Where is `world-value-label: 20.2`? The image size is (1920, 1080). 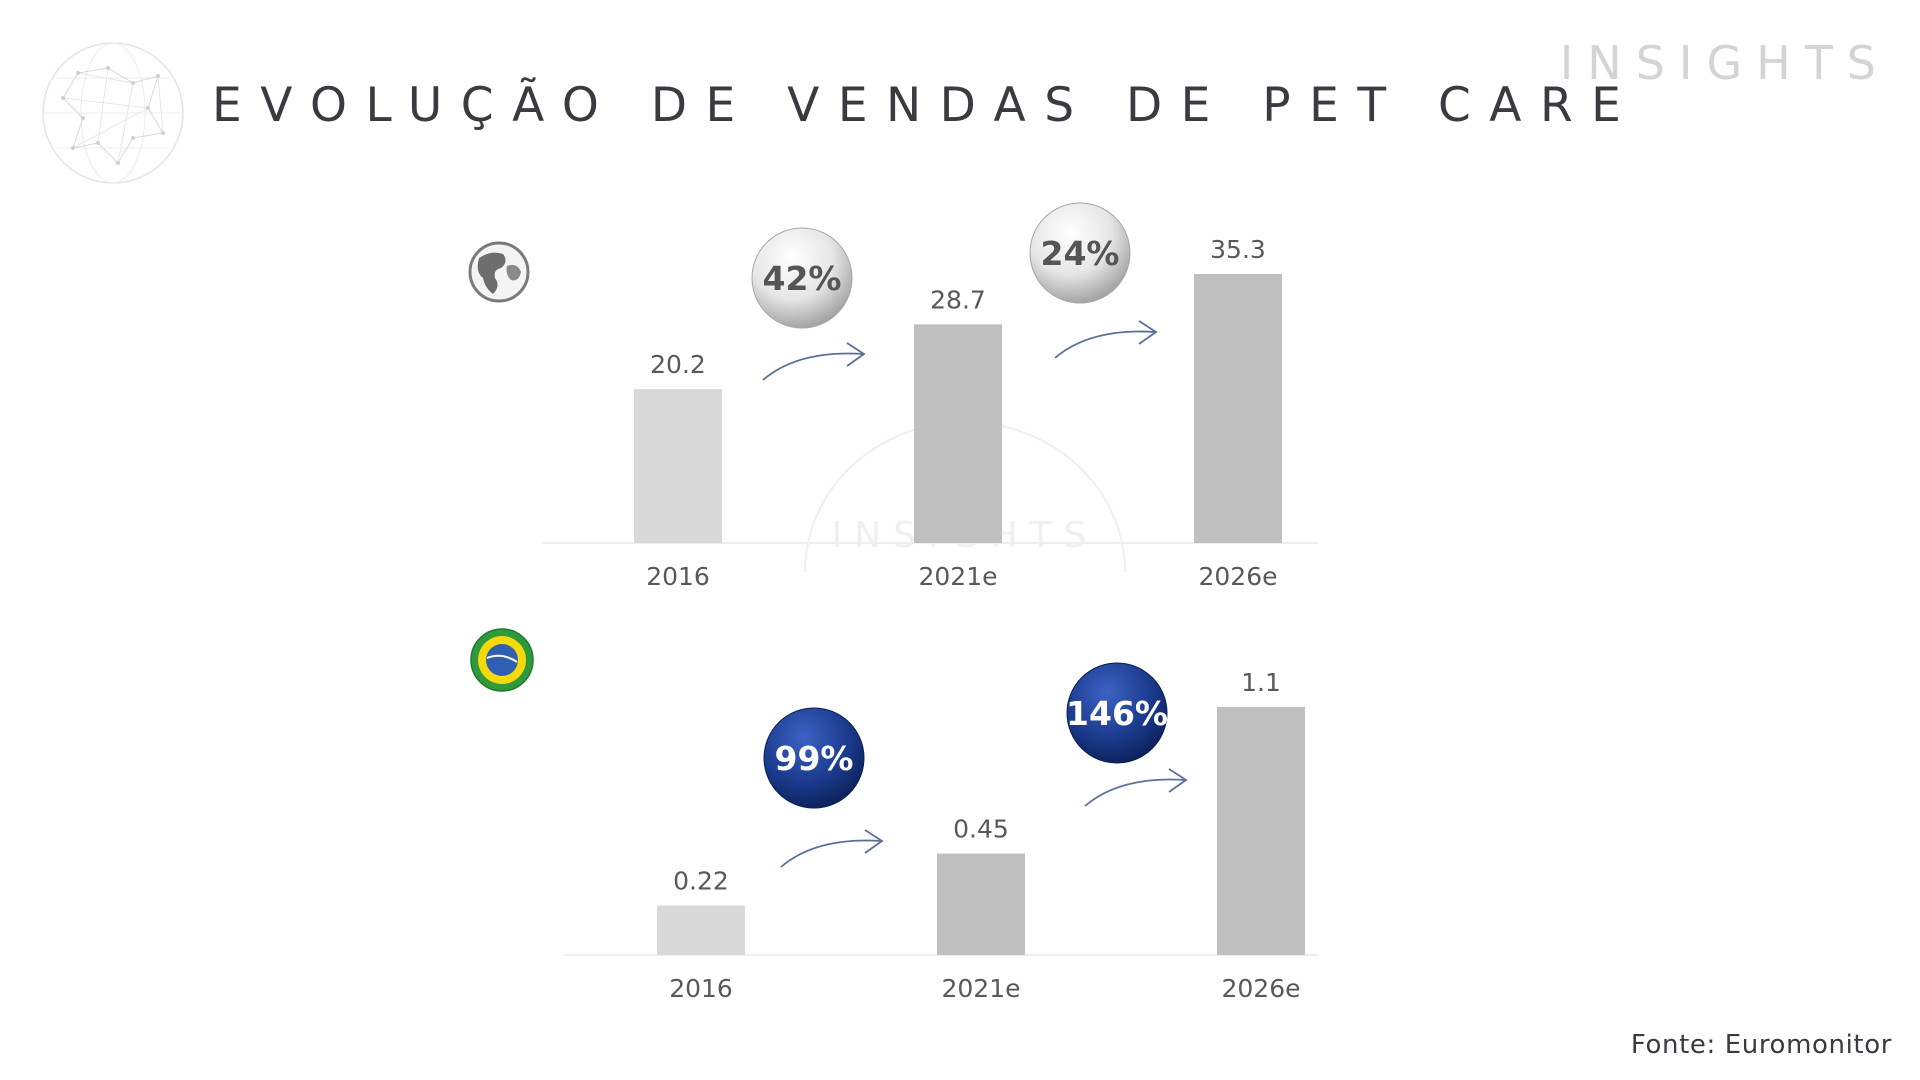
world-value-label: 20.2 is located at coordinates (678, 364).